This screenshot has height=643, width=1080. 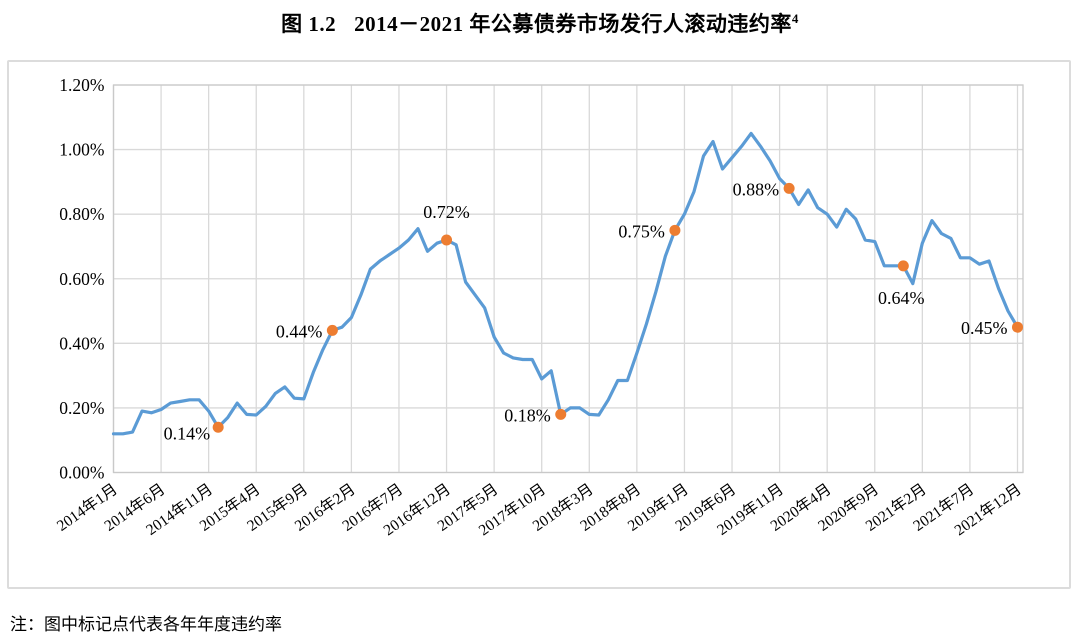 I want to click on y-axis-label: 1.20%, so click(x=81, y=85).